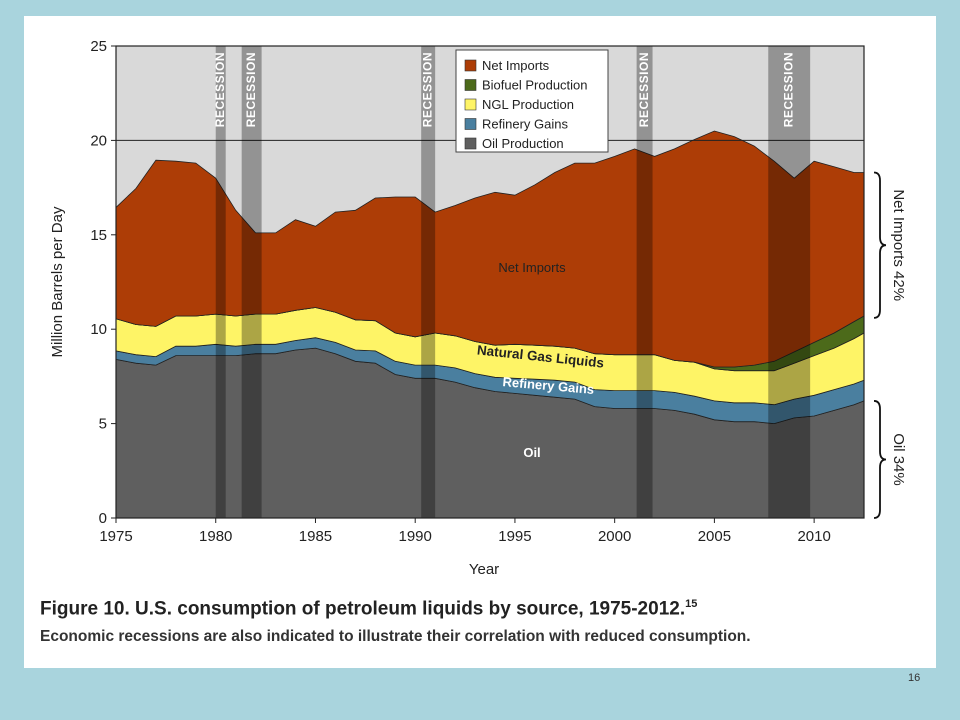 The height and width of the screenshot is (720, 960). What do you see at coordinates (914, 678) in the screenshot?
I see `slide-number: 16` at bounding box center [914, 678].